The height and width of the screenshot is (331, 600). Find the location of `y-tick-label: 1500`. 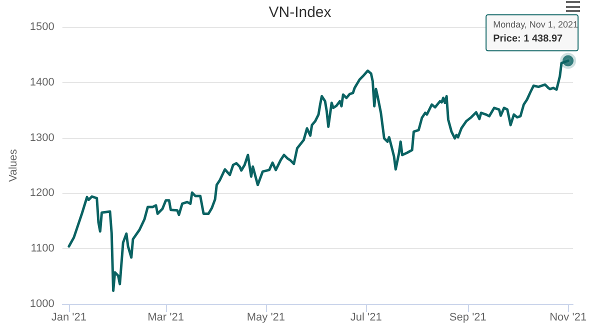

y-tick-label: 1500 is located at coordinates (42, 27).